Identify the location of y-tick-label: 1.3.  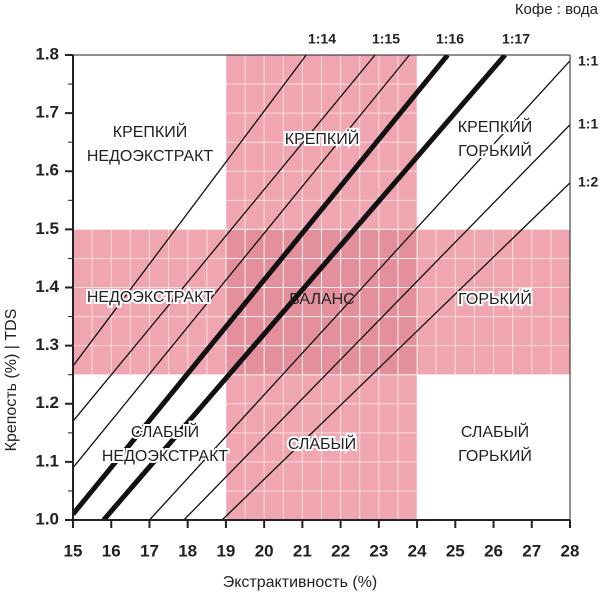
(47, 344).